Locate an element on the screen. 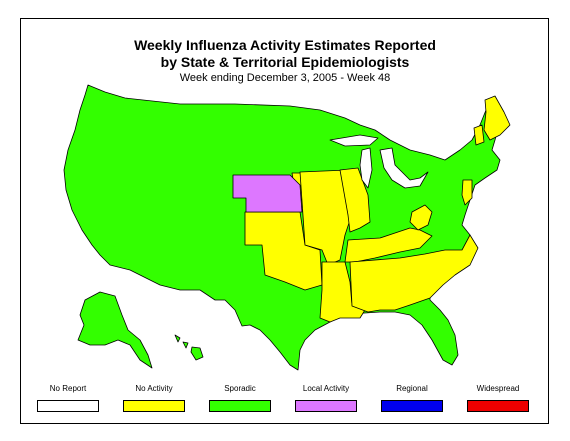 The height and width of the screenshot is (441, 570). state-southeast is located at coordinates (414, 273).